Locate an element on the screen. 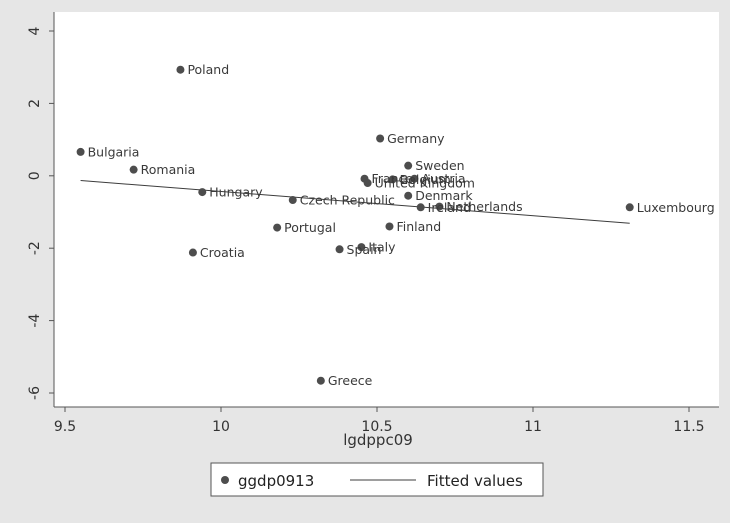 The image size is (730, 523). point-belgium is located at coordinates (392, 179).